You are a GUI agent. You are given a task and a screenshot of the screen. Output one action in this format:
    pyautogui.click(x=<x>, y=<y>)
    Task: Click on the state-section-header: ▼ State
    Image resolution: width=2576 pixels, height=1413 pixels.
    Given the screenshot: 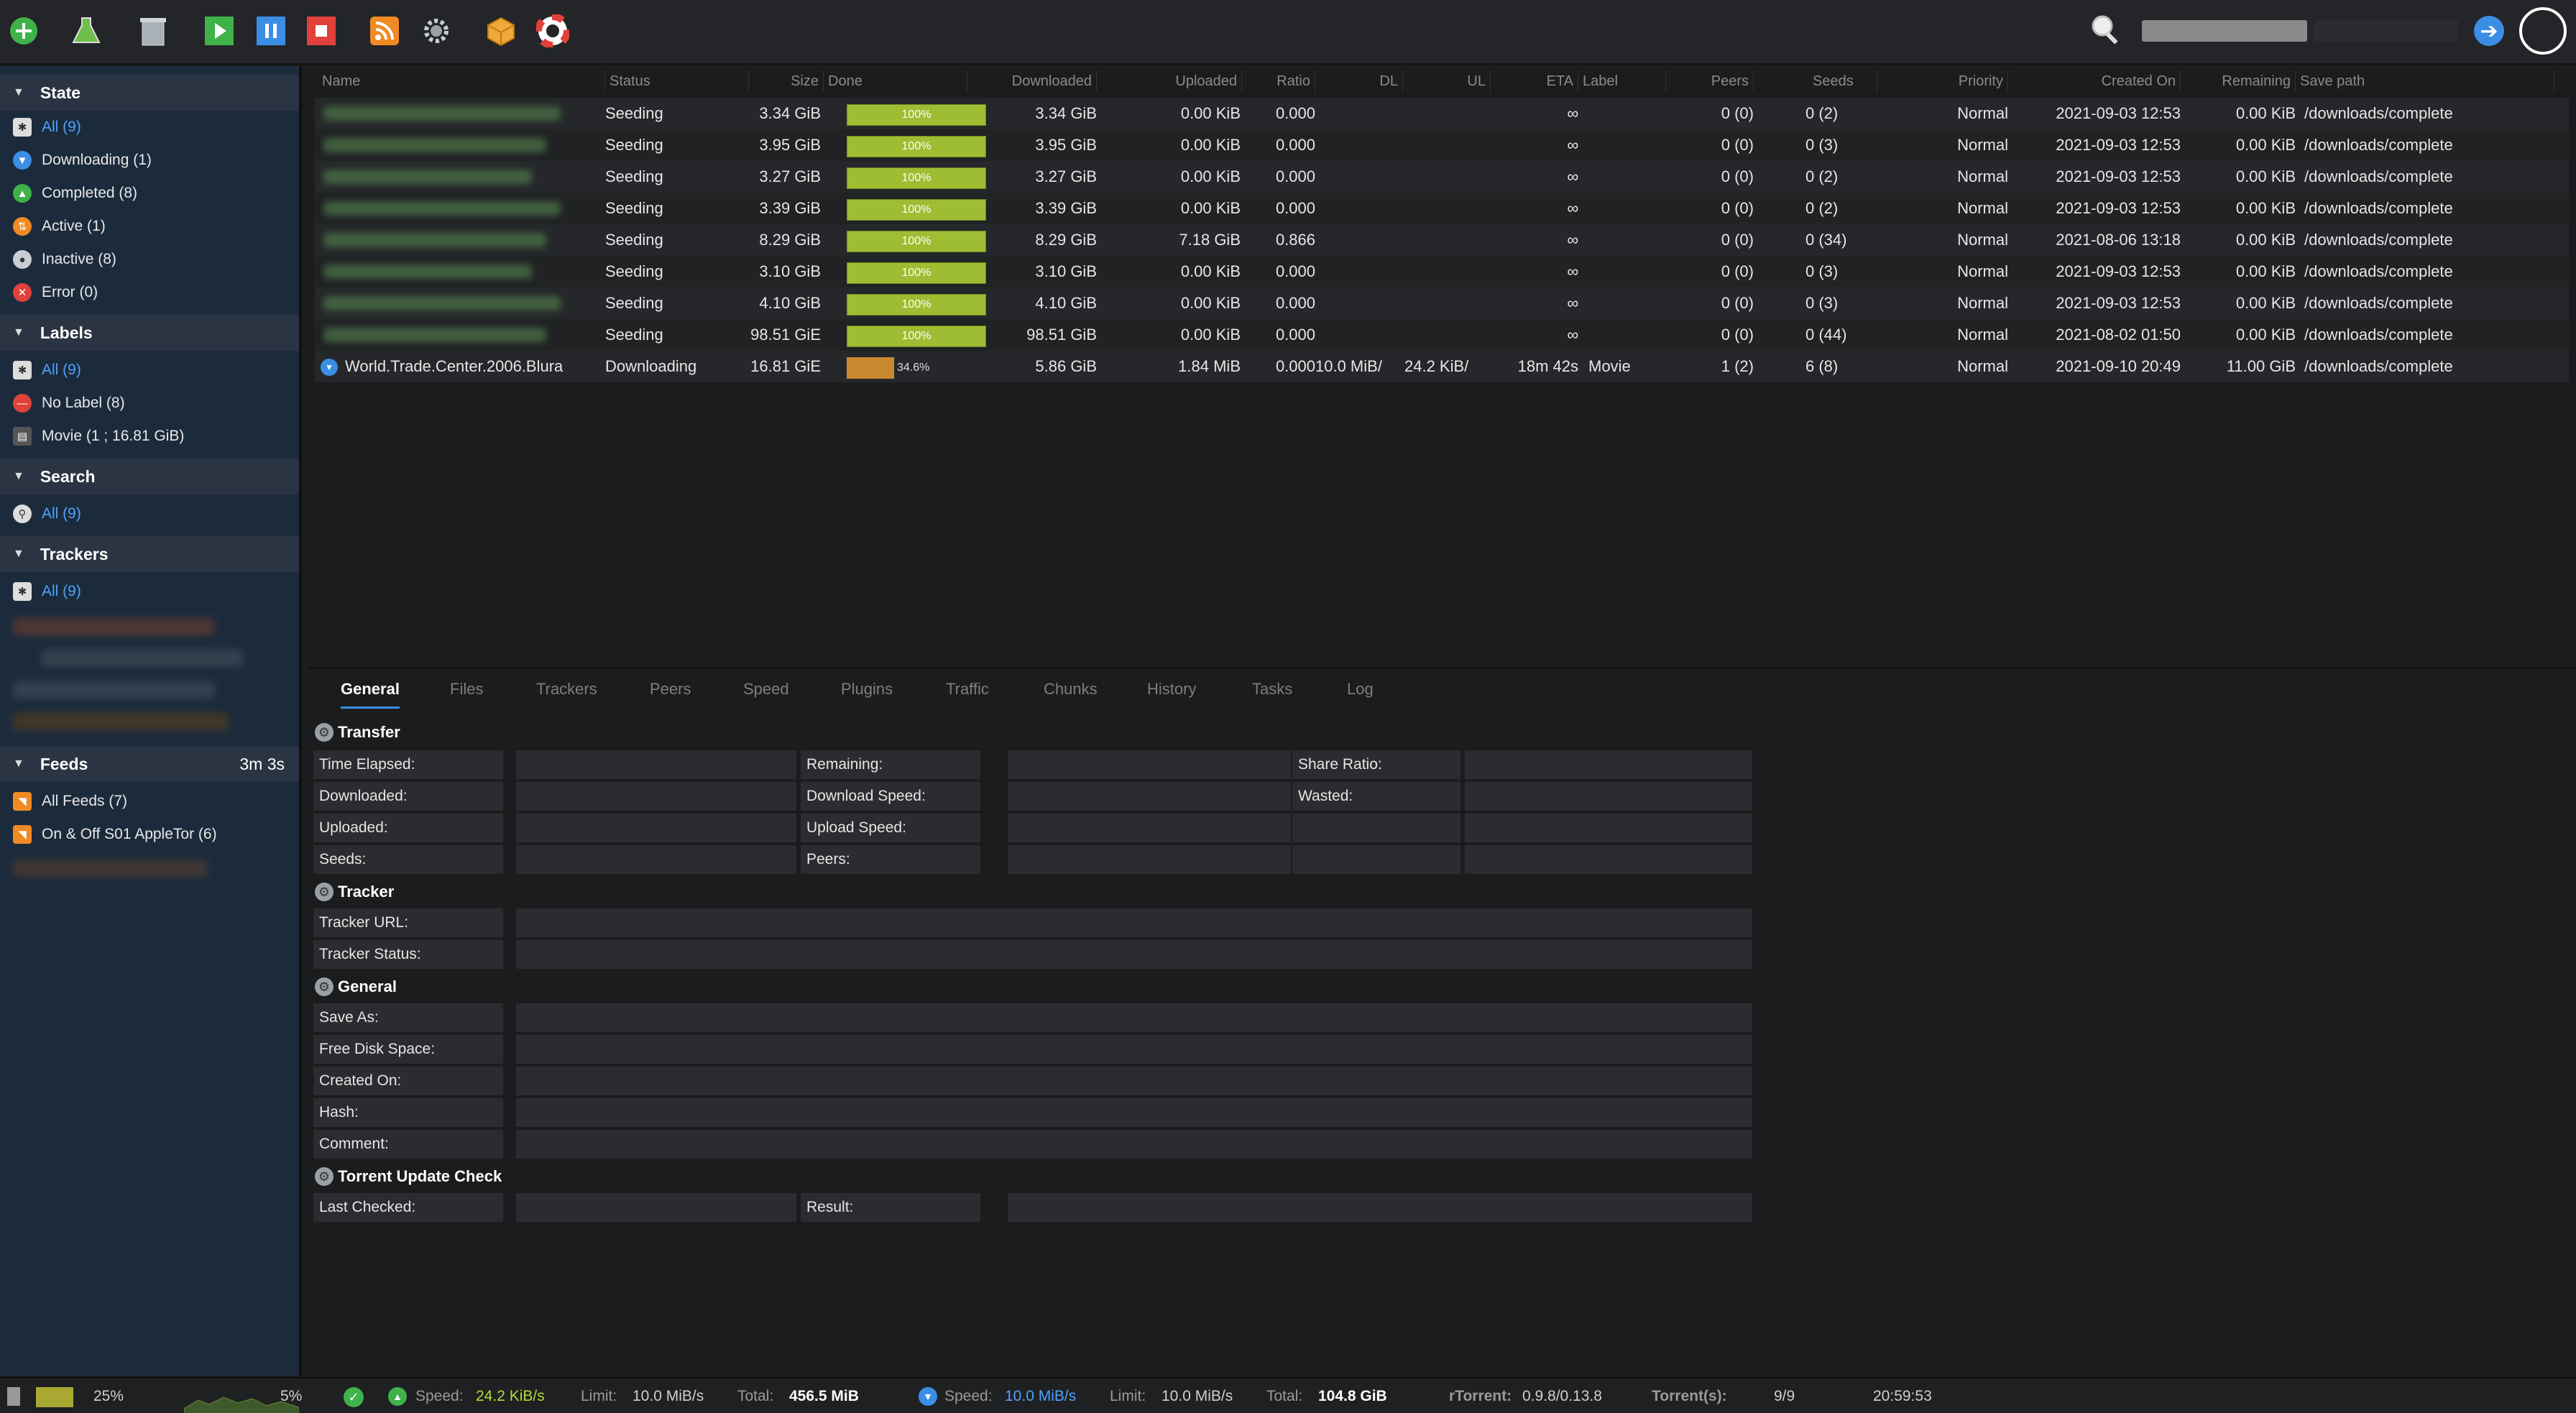 What is the action you would take?
    pyautogui.click(x=149, y=93)
    